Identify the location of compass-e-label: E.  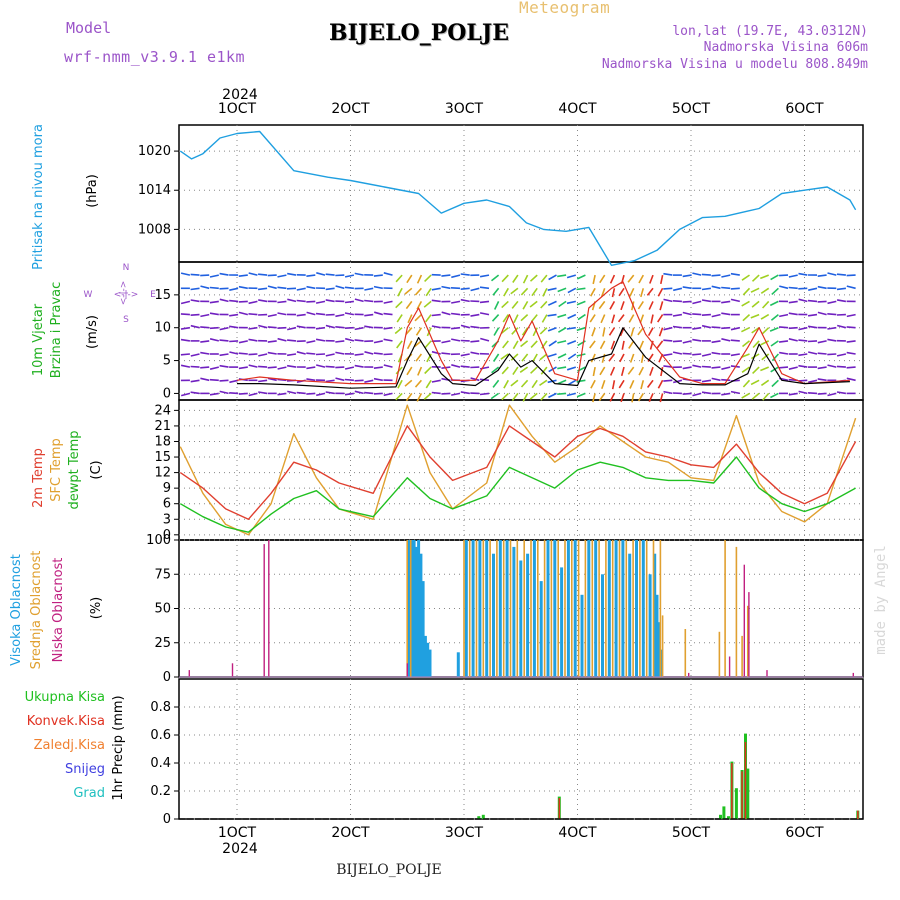
(153, 295).